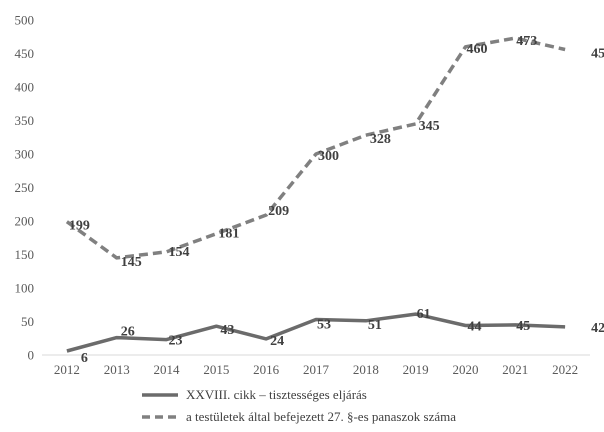 The height and width of the screenshot is (432, 604). Describe the element at coordinates (216, 369) in the screenshot. I see `x-tick-label: 2015` at that location.